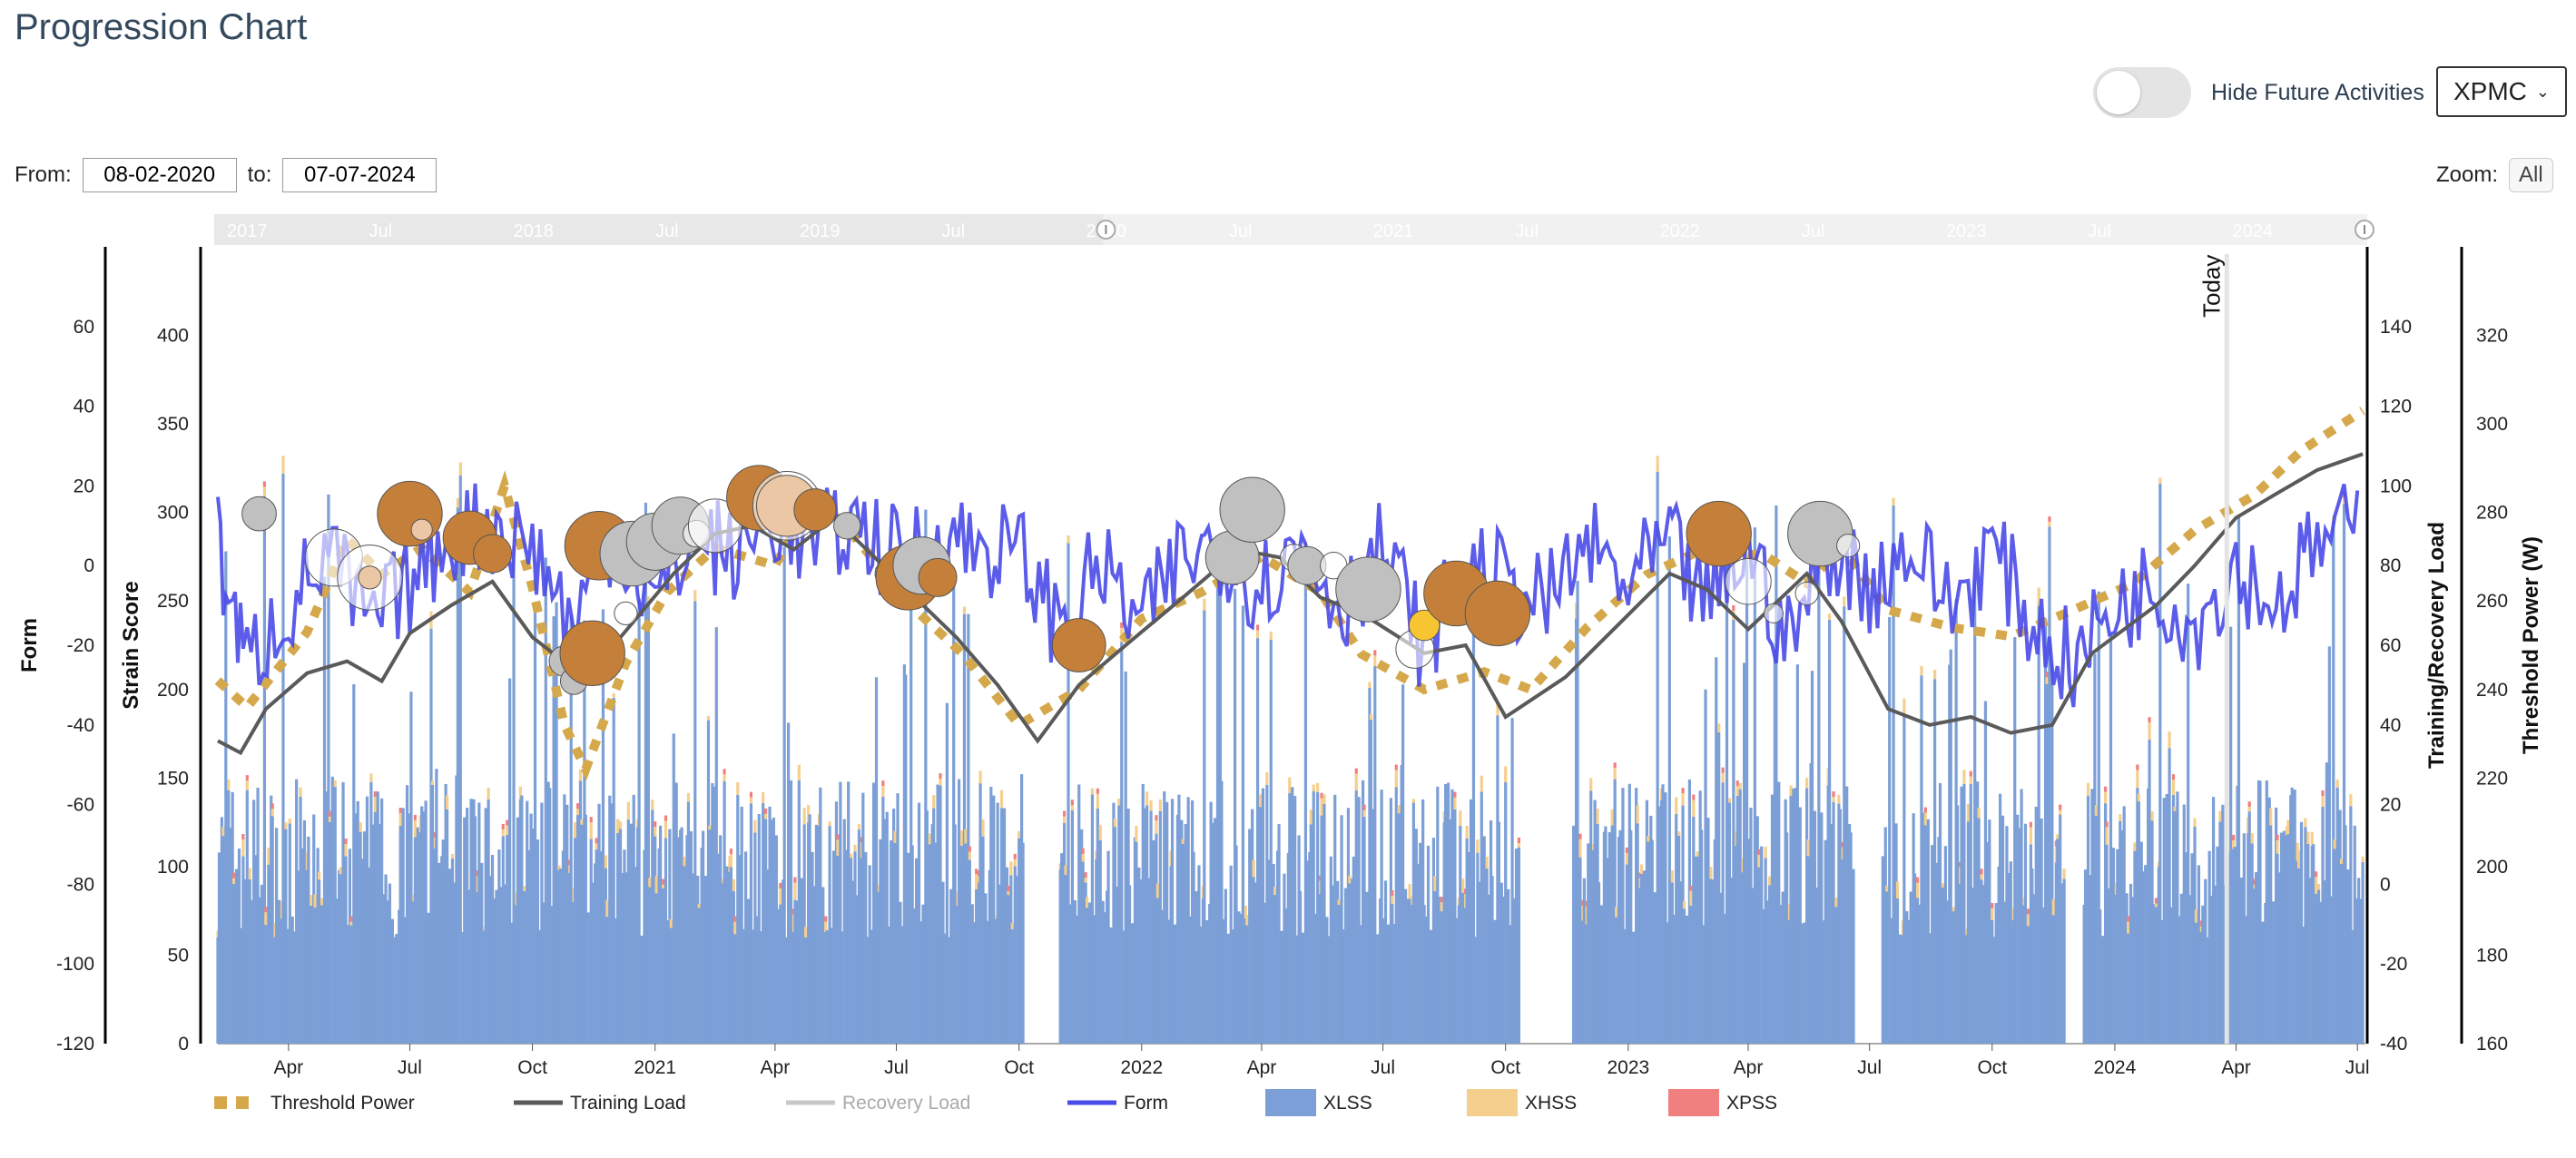 The height and width of the screenshot is (1158, 2576). What do you see at coordinates (2492, 690) in the screenshot?
I see `threshold-tick-label: 240` at bounding box center [2492, 690].